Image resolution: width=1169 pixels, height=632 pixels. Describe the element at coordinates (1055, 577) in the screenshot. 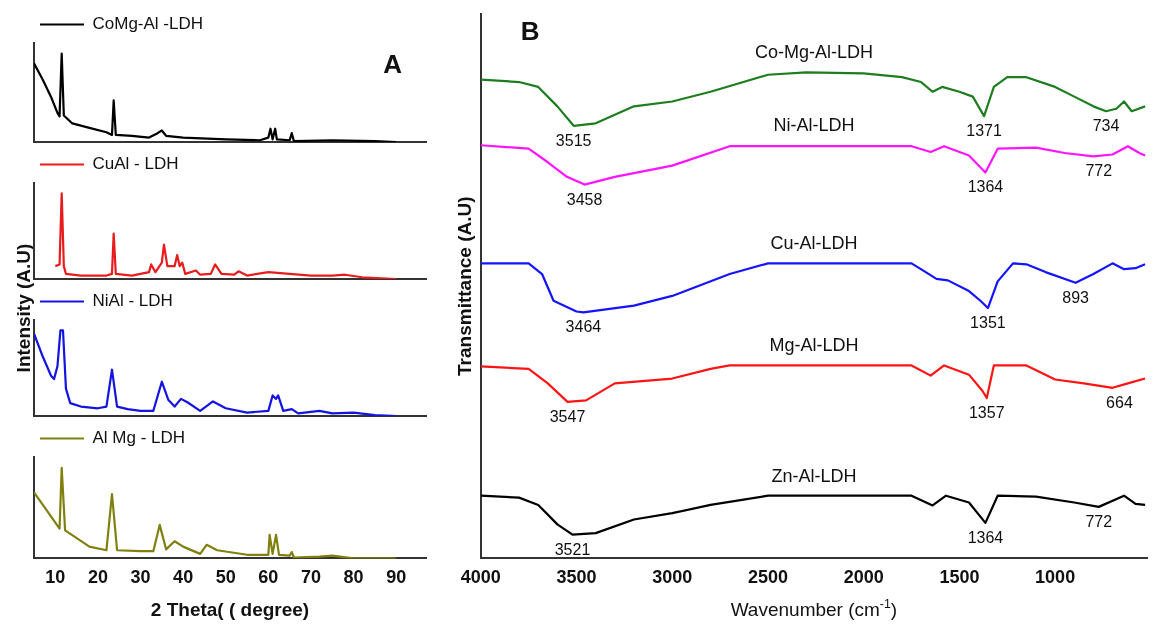

I see `x-tick-label: 1000` at that location.